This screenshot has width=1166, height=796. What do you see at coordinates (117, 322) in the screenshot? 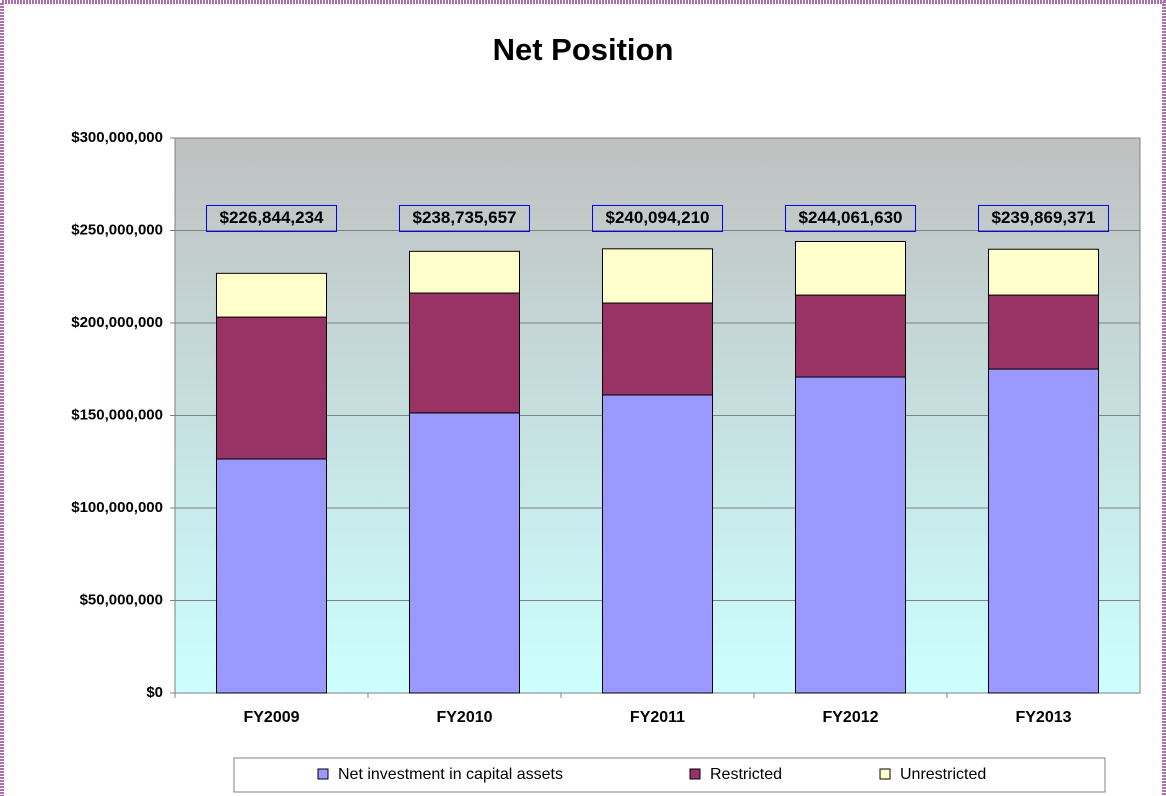
I see `y-tick-label: $200,000,000` at bounding box center [117, 322].